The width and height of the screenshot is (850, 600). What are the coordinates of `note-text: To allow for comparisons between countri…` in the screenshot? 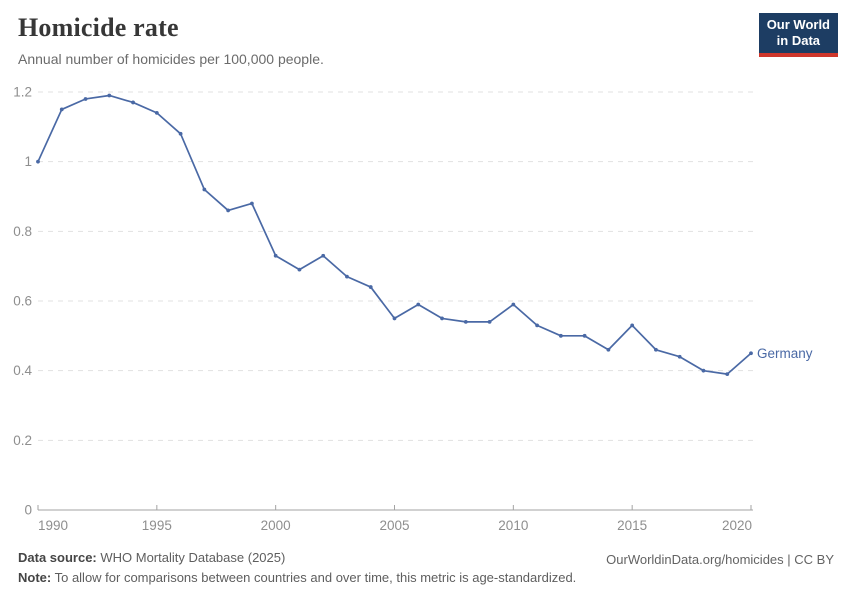 It's located at (314, 577).